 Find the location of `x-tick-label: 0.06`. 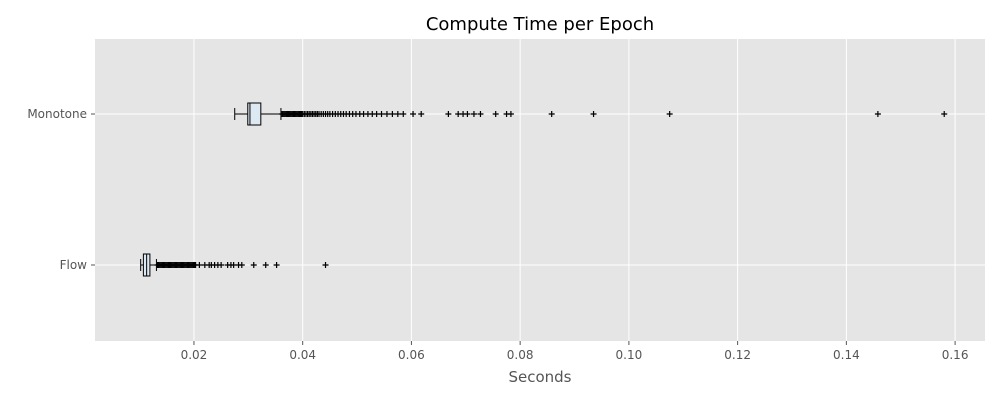

x-tick-label: 0.06 is located at coordinates (411, 355).